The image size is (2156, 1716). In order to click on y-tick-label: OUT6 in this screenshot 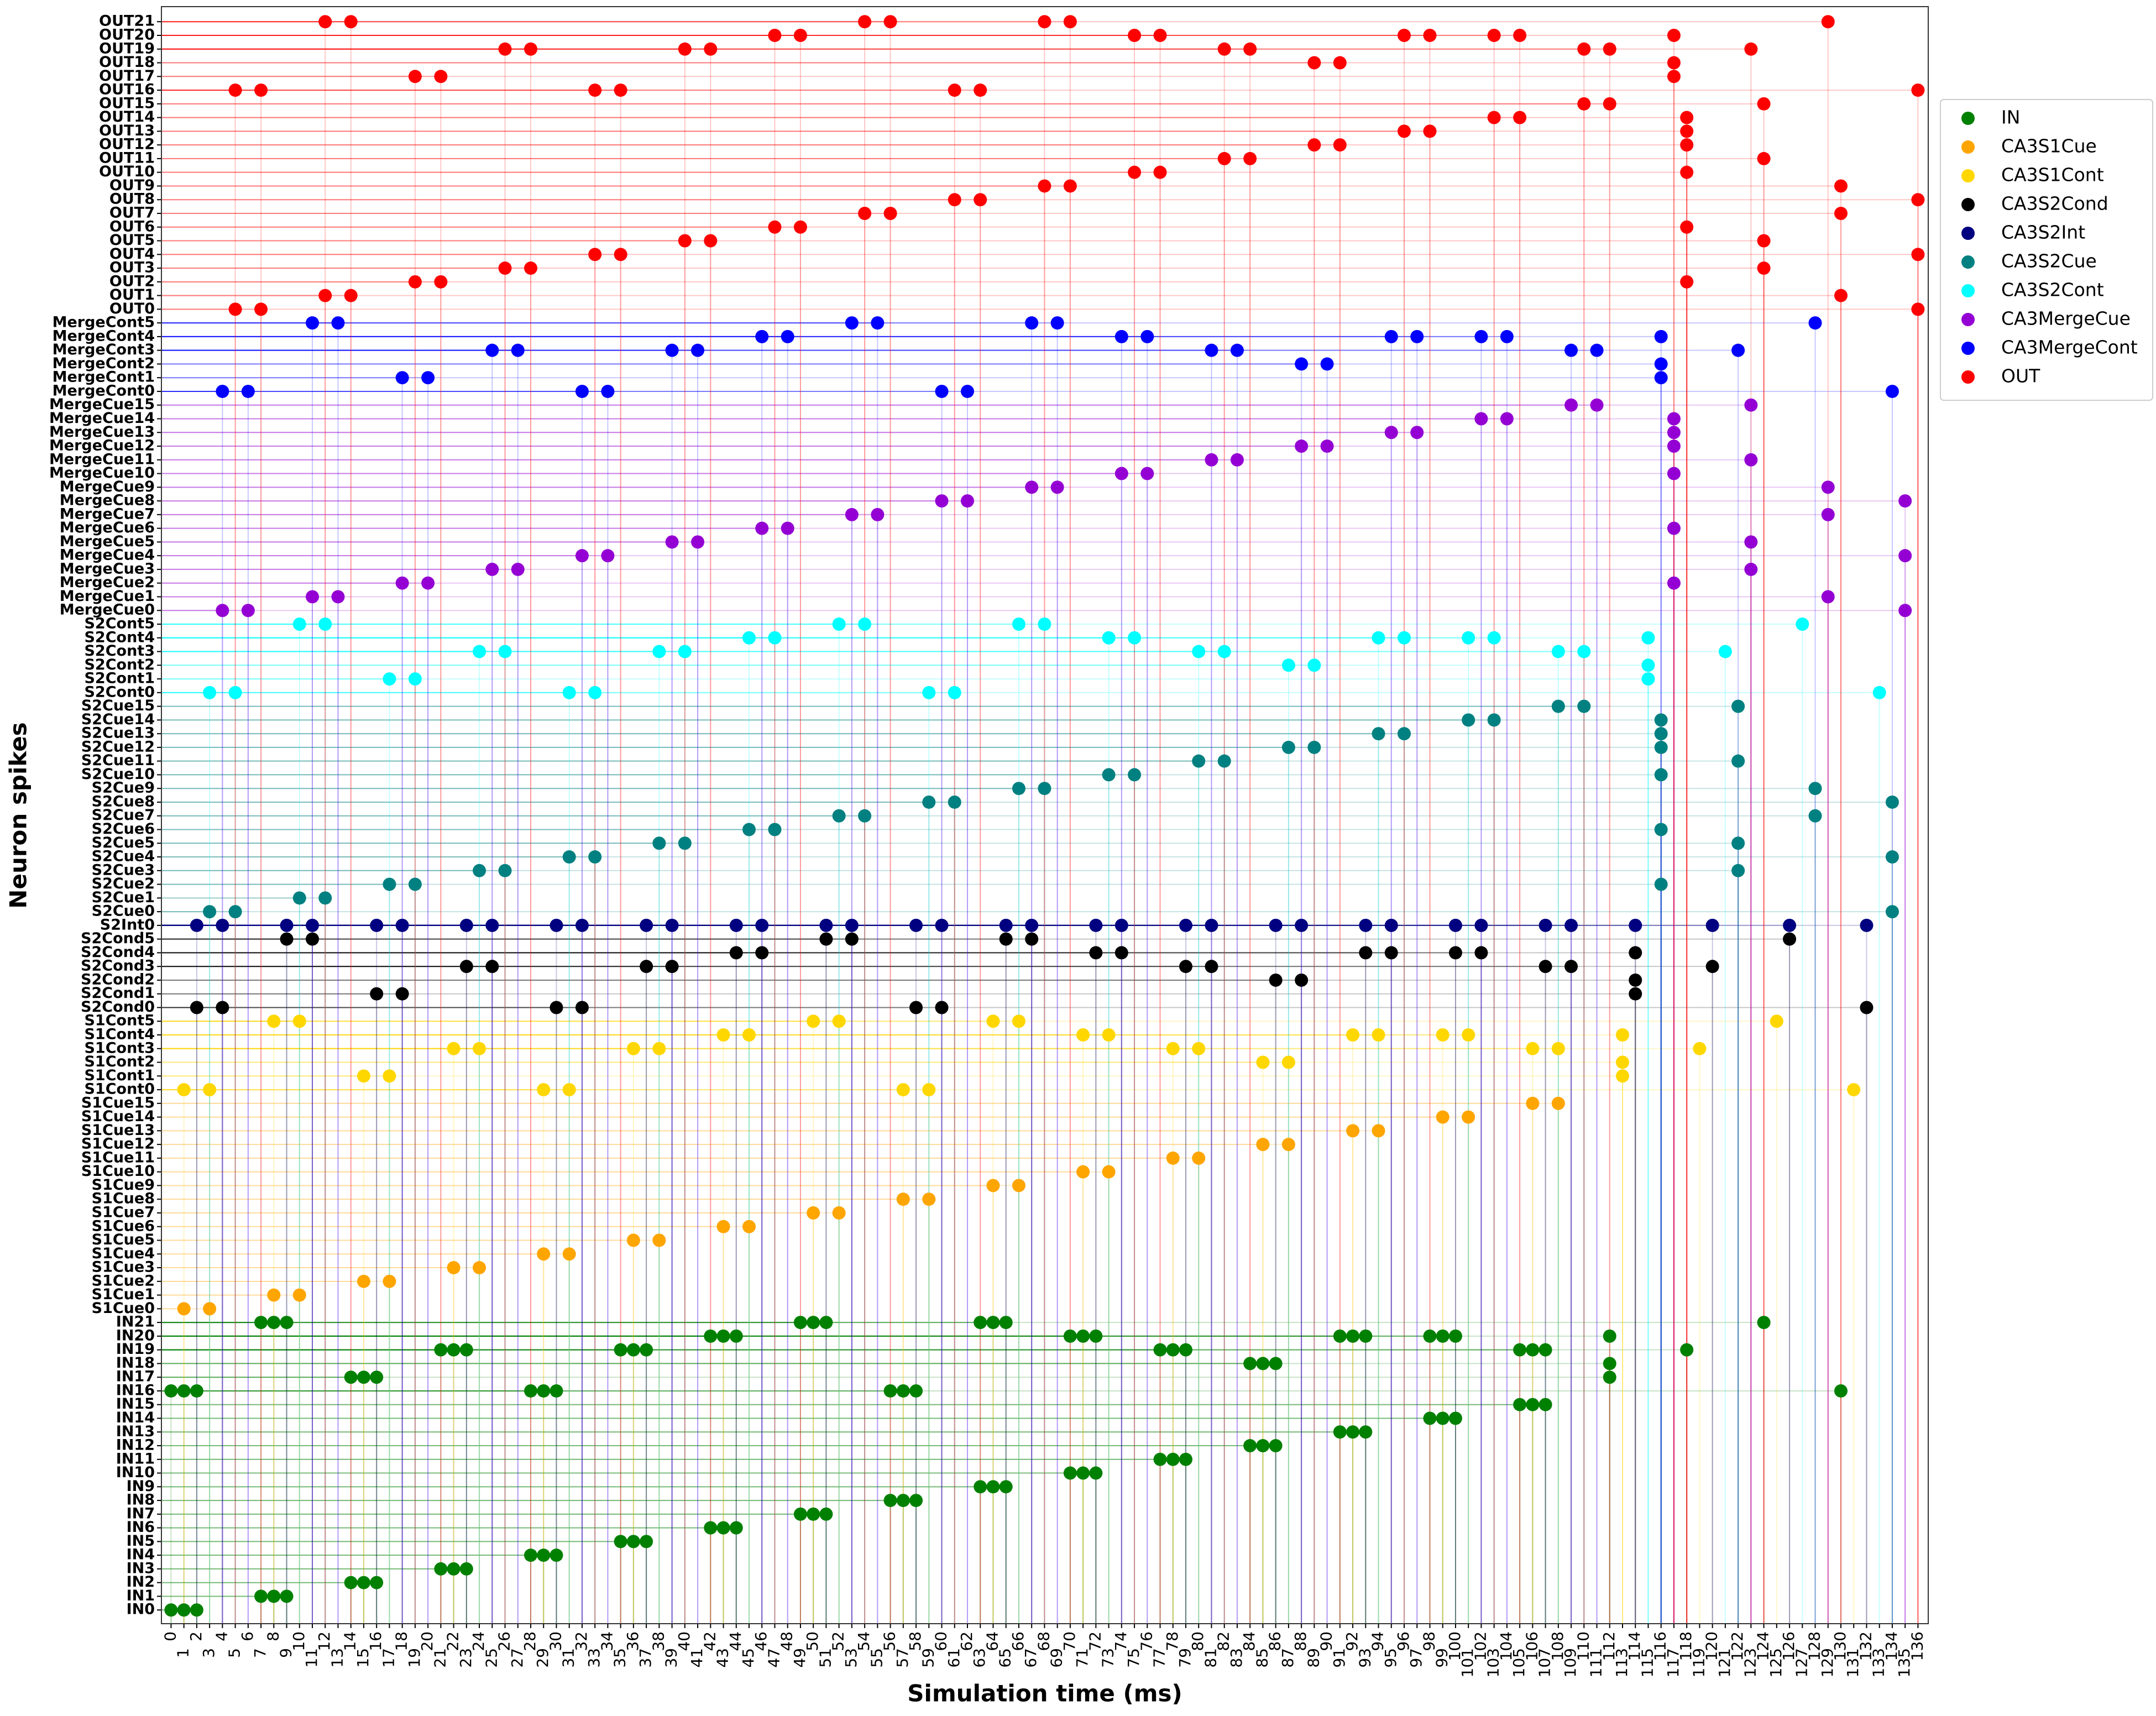, I will do `click(132, 227)`.